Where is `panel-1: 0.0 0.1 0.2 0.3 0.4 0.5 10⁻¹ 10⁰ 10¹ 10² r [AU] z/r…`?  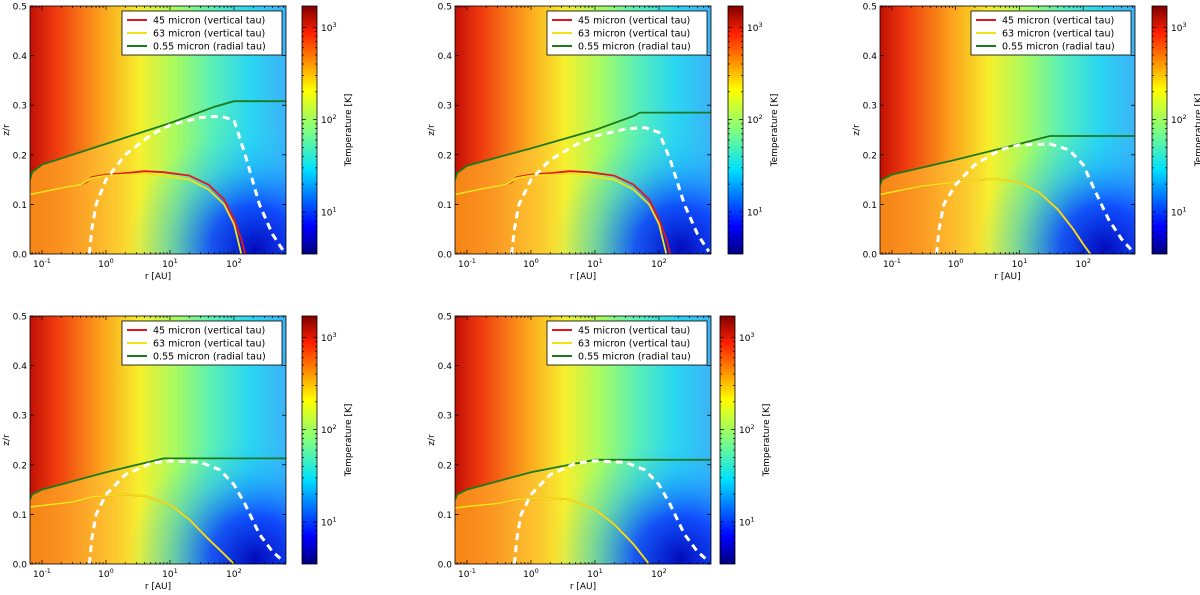 panel-1: 0.0 0.1 0.2 0.3 0.4 0.5 10⁻¹ 10⁰ 10¹ 10² r [AU] z/r… is located at coordinates (178, 143).